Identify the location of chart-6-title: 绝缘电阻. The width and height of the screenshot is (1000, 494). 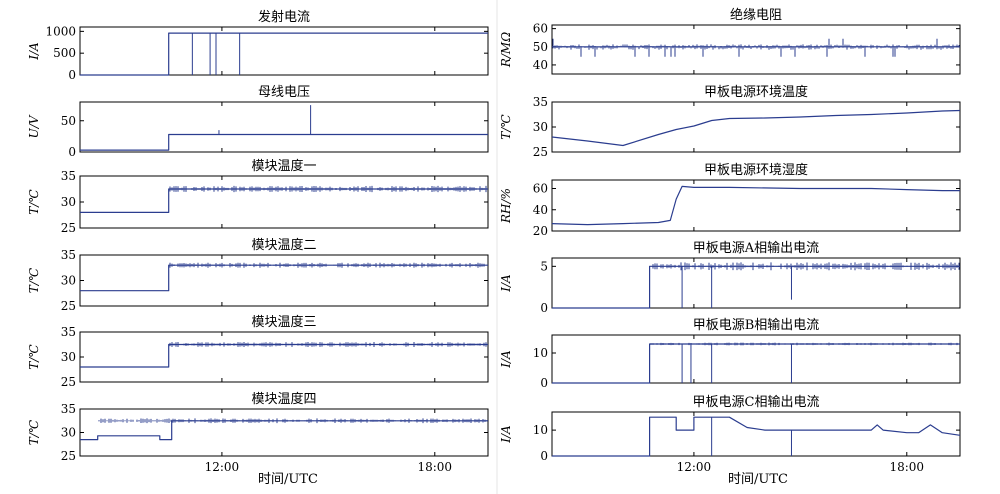
(756, 15).